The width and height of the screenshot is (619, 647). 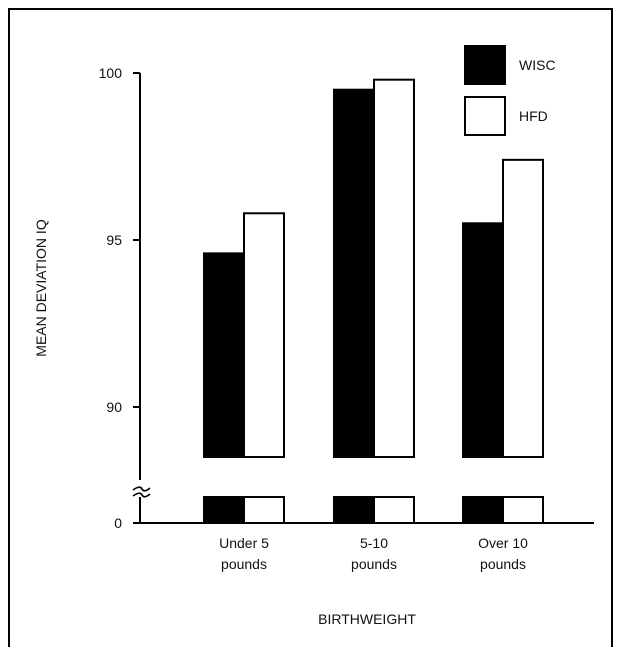 What do you see at coordinates (374, 564) in the screenshot?
I see `x-tick-label-1-1: pounds` at bounding box center [374, 564].